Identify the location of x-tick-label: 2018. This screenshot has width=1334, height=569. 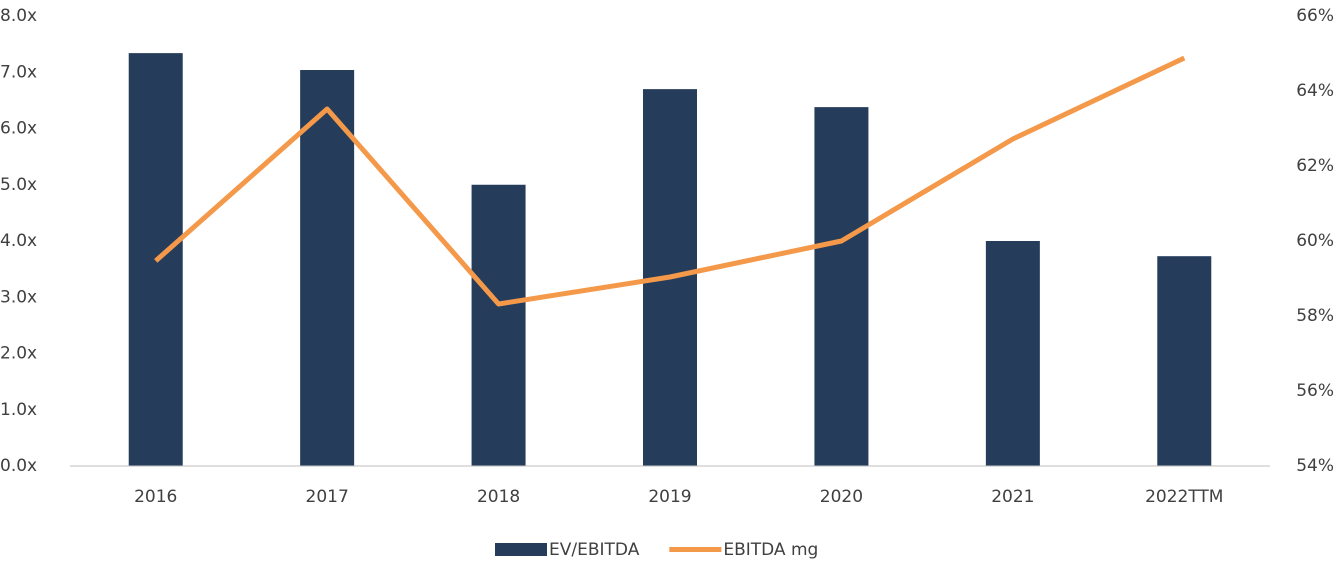
(498, 497).